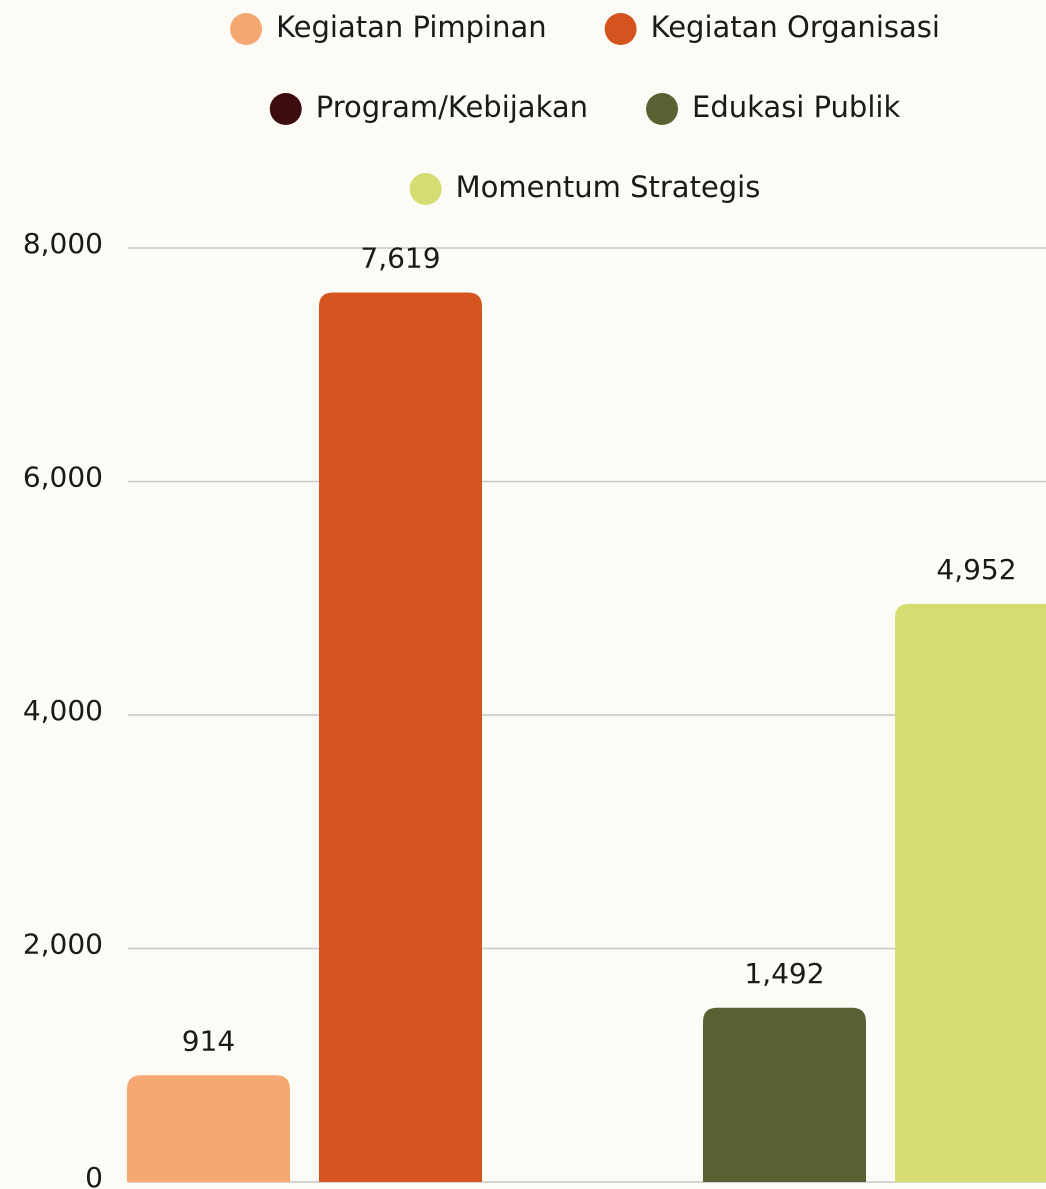 The image size is (1046, 1189). I want to click on legend-row: Momentum Strategis, so click(585, 187).